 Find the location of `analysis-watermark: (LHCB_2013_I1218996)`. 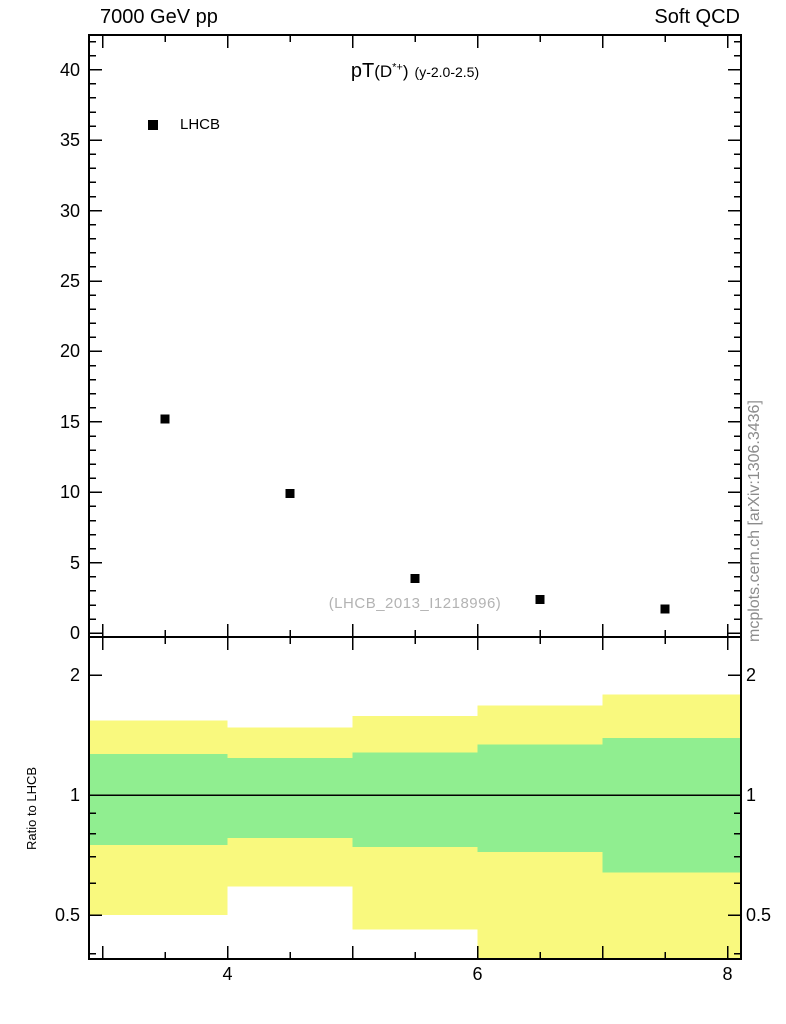

analysis-watermark: (LHCB_2013_I1218996) is located at coordinates (415, 603).